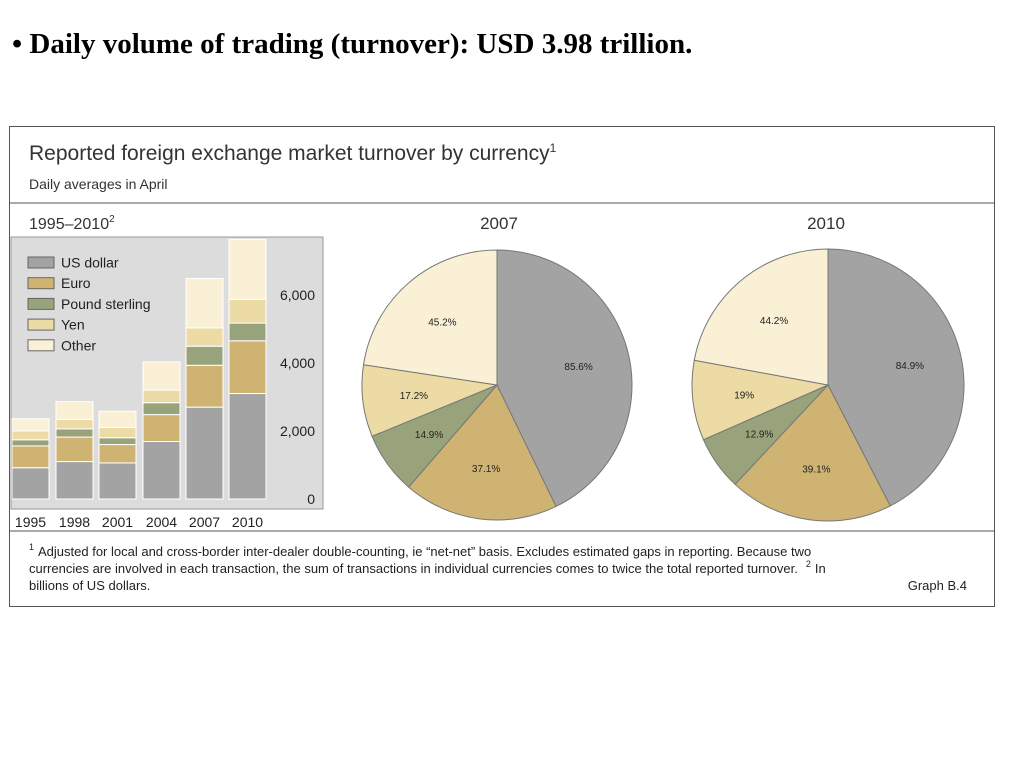 The width and height of the screenshot is (1024, 768). What do you see at coordinates (78, 345) in the screenshot?
I see `legend-label: Other` at bounding box center [78, 345].